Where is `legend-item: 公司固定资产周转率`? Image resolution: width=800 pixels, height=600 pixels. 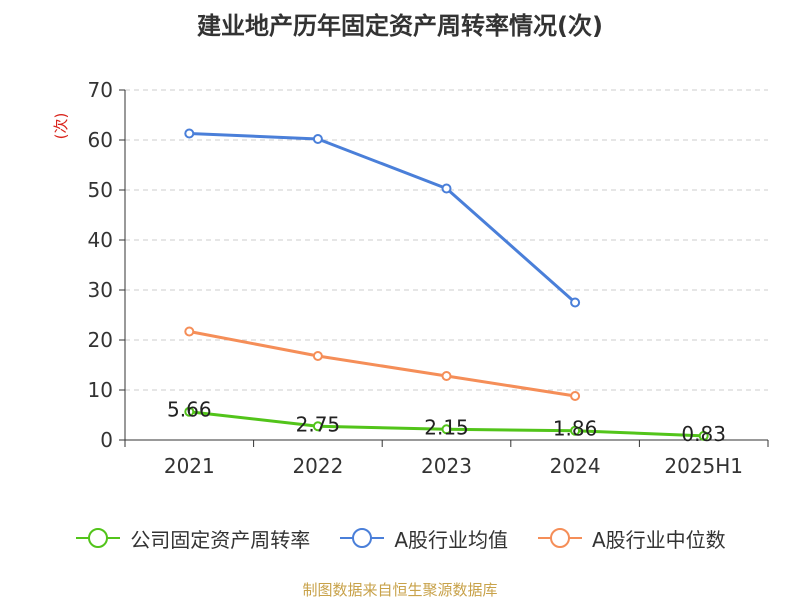
legend-item: 公司固定资产周转率 is located at coordinates (192, 538).